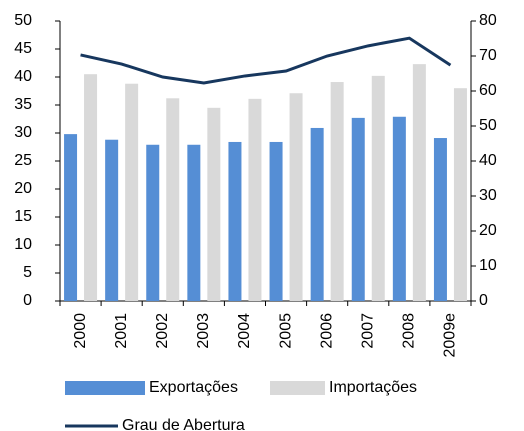 This screenshot has width=524, height=431. I want to click on x-tick-label: 2009e, so click(450, 335).